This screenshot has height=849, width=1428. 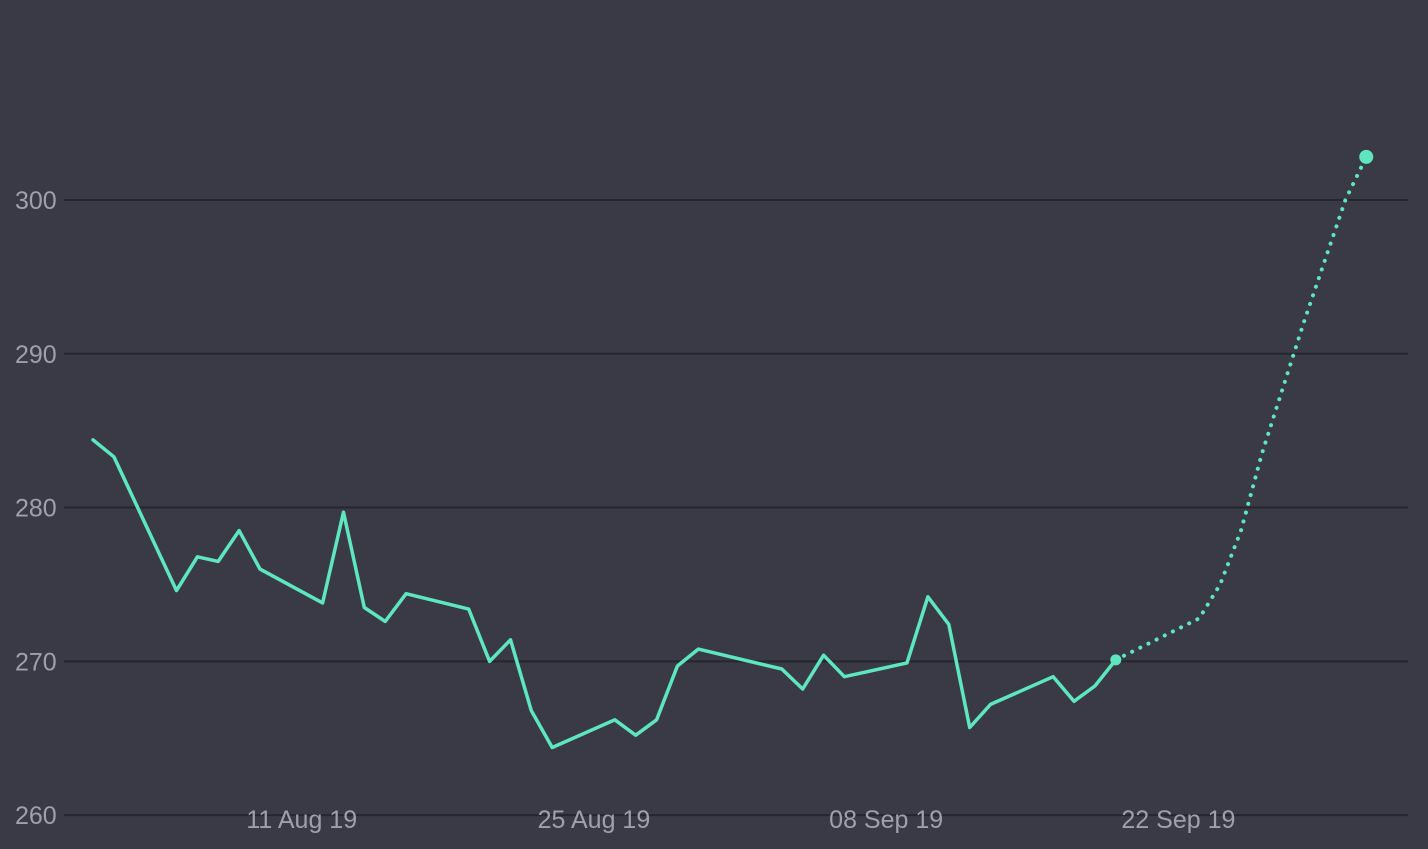 I want to click on x-tick-label: 22 Sep 19, so click(x=1178, y=820).